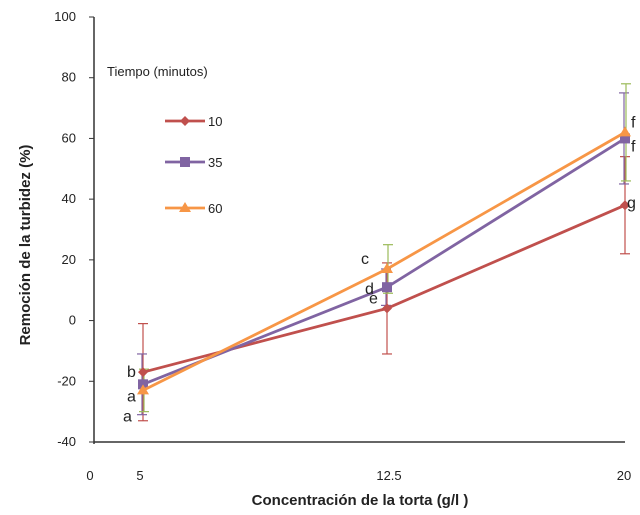  I want to click on legend-label-35: 35, so click(215, 162).